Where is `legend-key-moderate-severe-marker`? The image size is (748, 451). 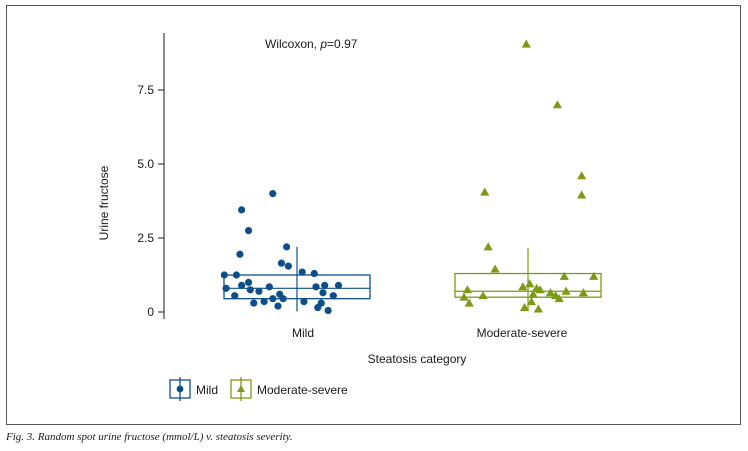 legend-key-moderate-severe-marker is located at coordinates (241, 388).